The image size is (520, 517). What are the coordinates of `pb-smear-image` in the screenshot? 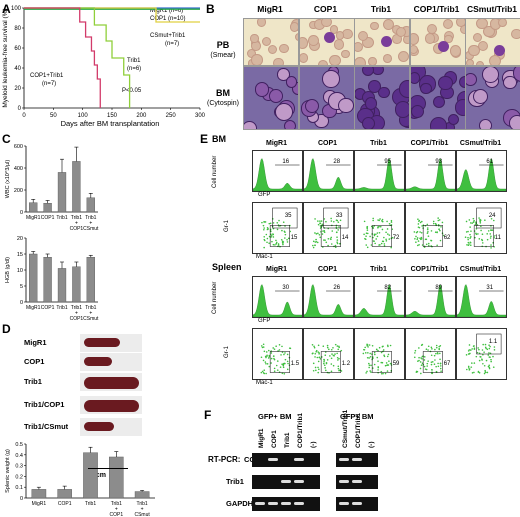 It's located at (437, 42).